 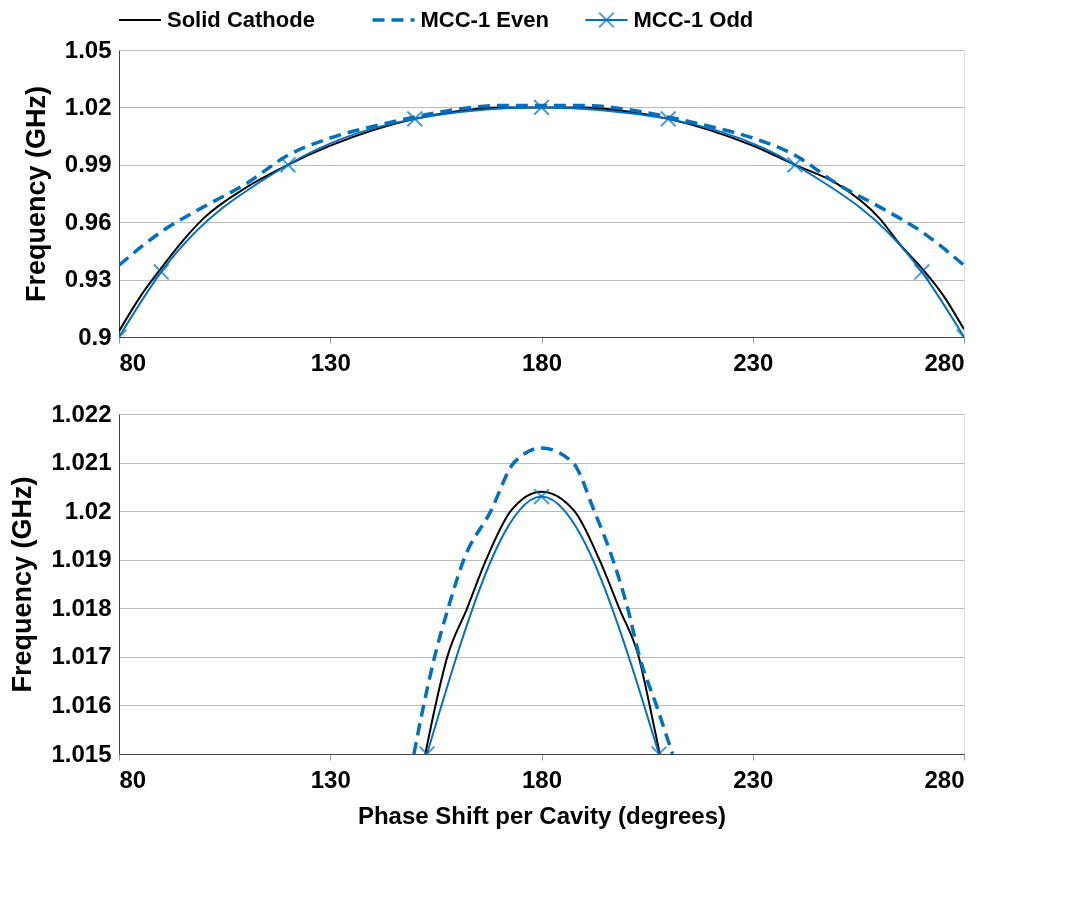 I want to click on legend-label: MCC-1 Odd, so click(x=693, y=19).